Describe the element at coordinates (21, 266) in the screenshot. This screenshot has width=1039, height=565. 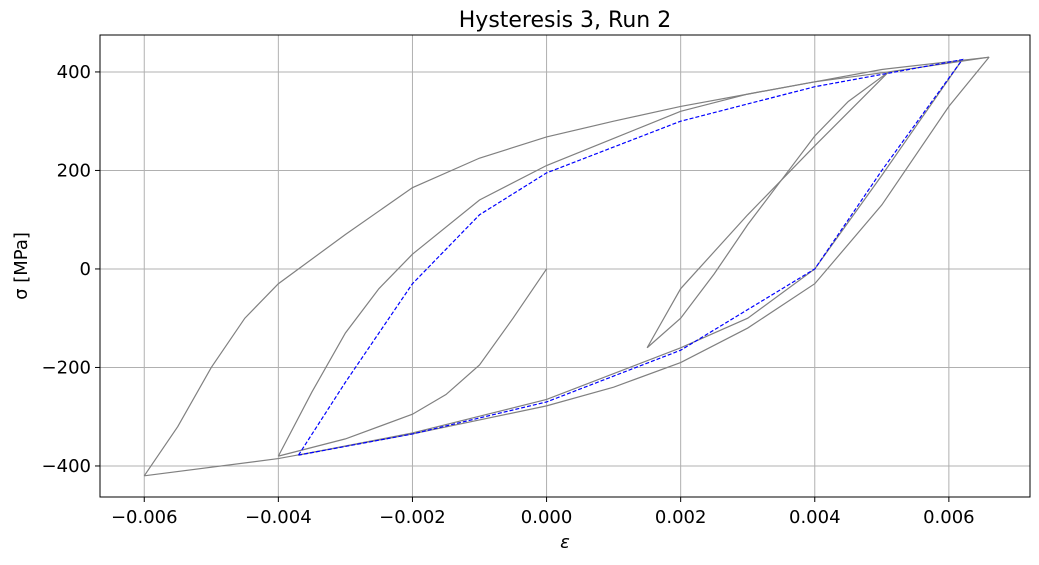
I see `y-axis-label: σ [MPa]` at that location.